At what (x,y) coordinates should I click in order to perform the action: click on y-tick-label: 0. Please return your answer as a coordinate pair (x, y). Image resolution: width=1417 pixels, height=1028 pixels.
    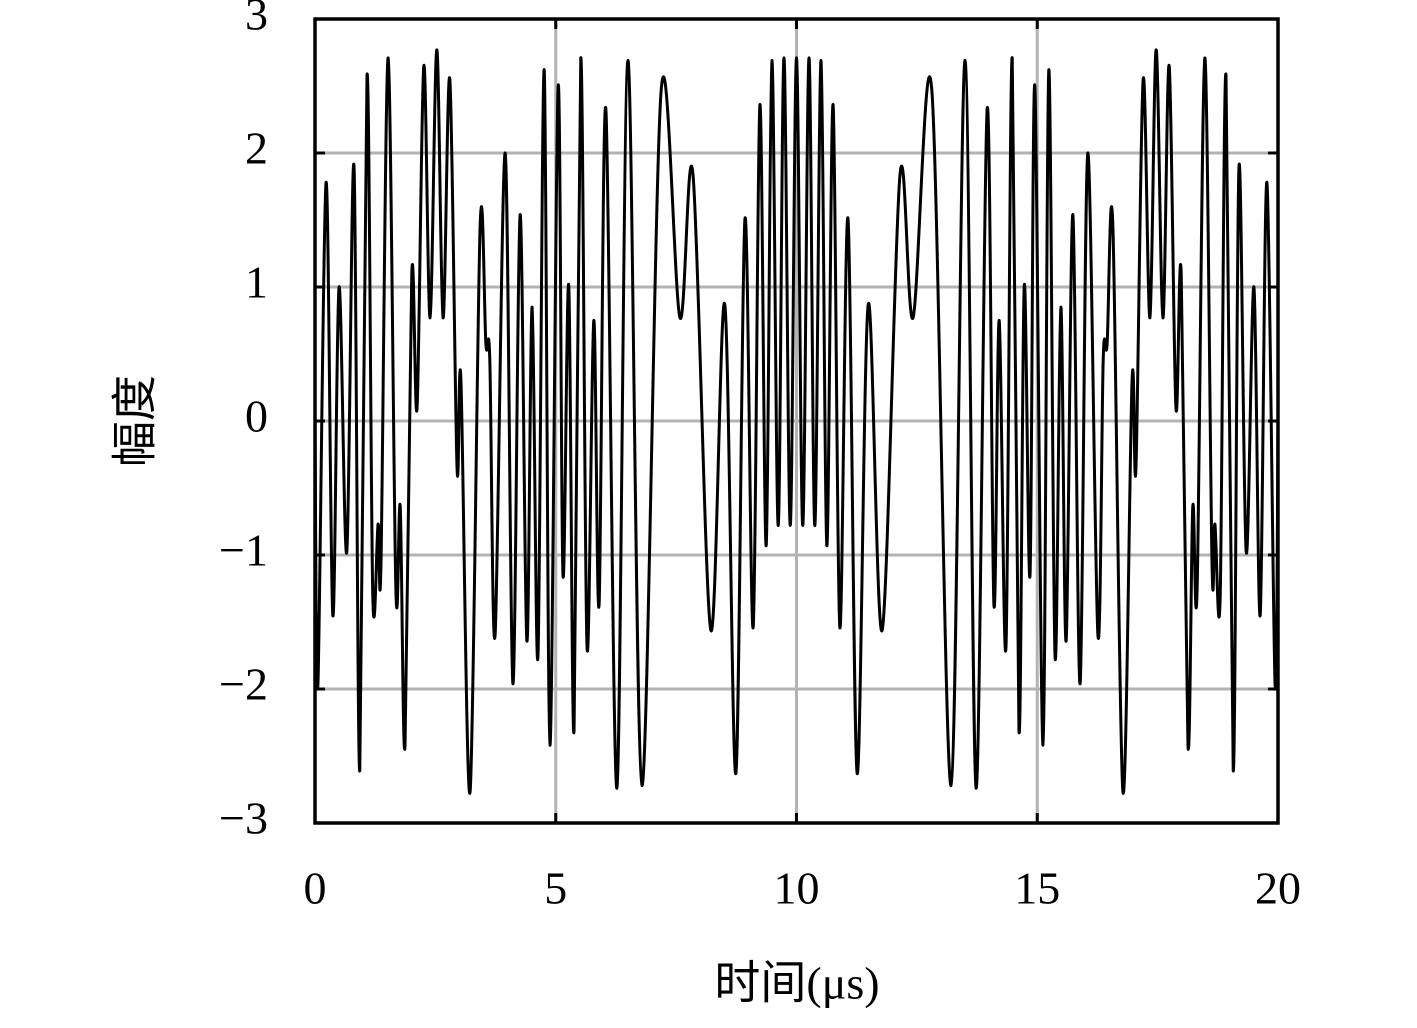
    Looking at the image, I should click on (256, 416).